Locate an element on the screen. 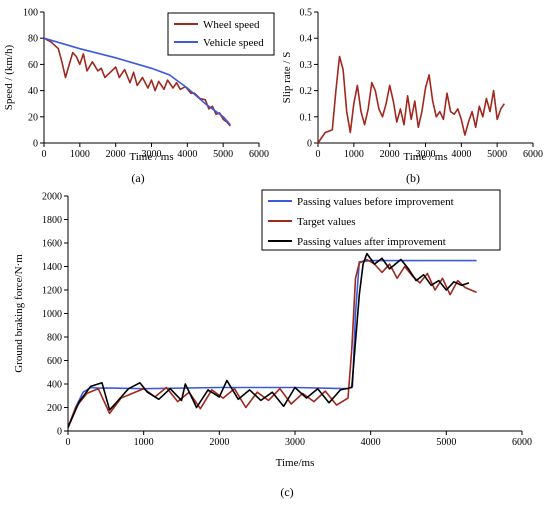 Image resolution: width=550 pixels, height=506 pixels. y-tick-label: 2000 is located at coordinates (52, 197).